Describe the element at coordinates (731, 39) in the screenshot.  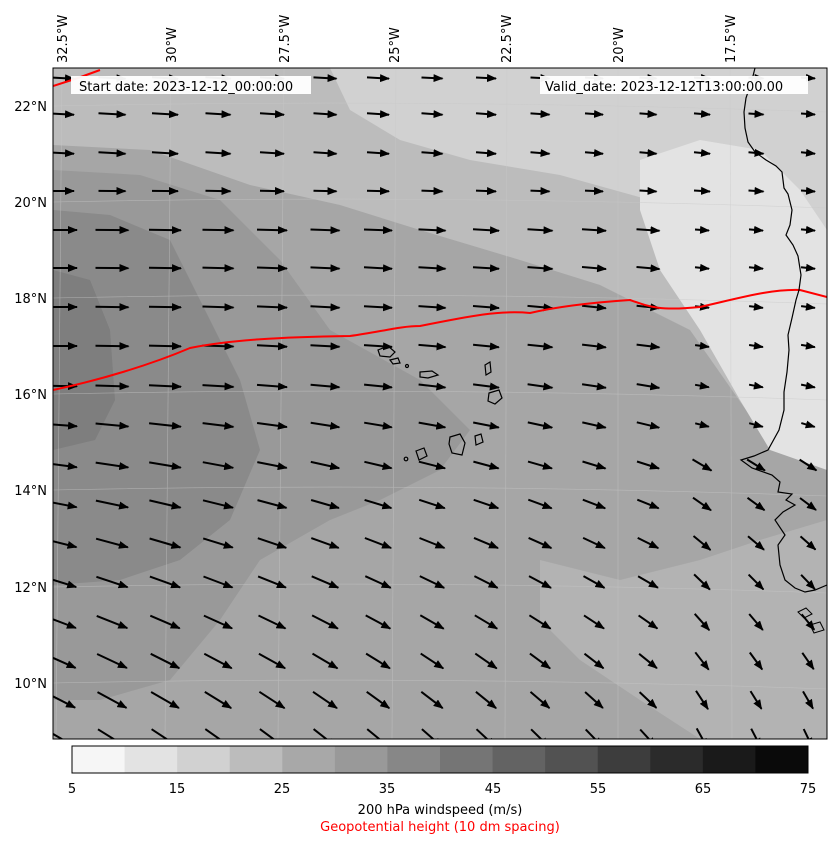
I see `lon-label-17-5w: 17.5°W` at that location.